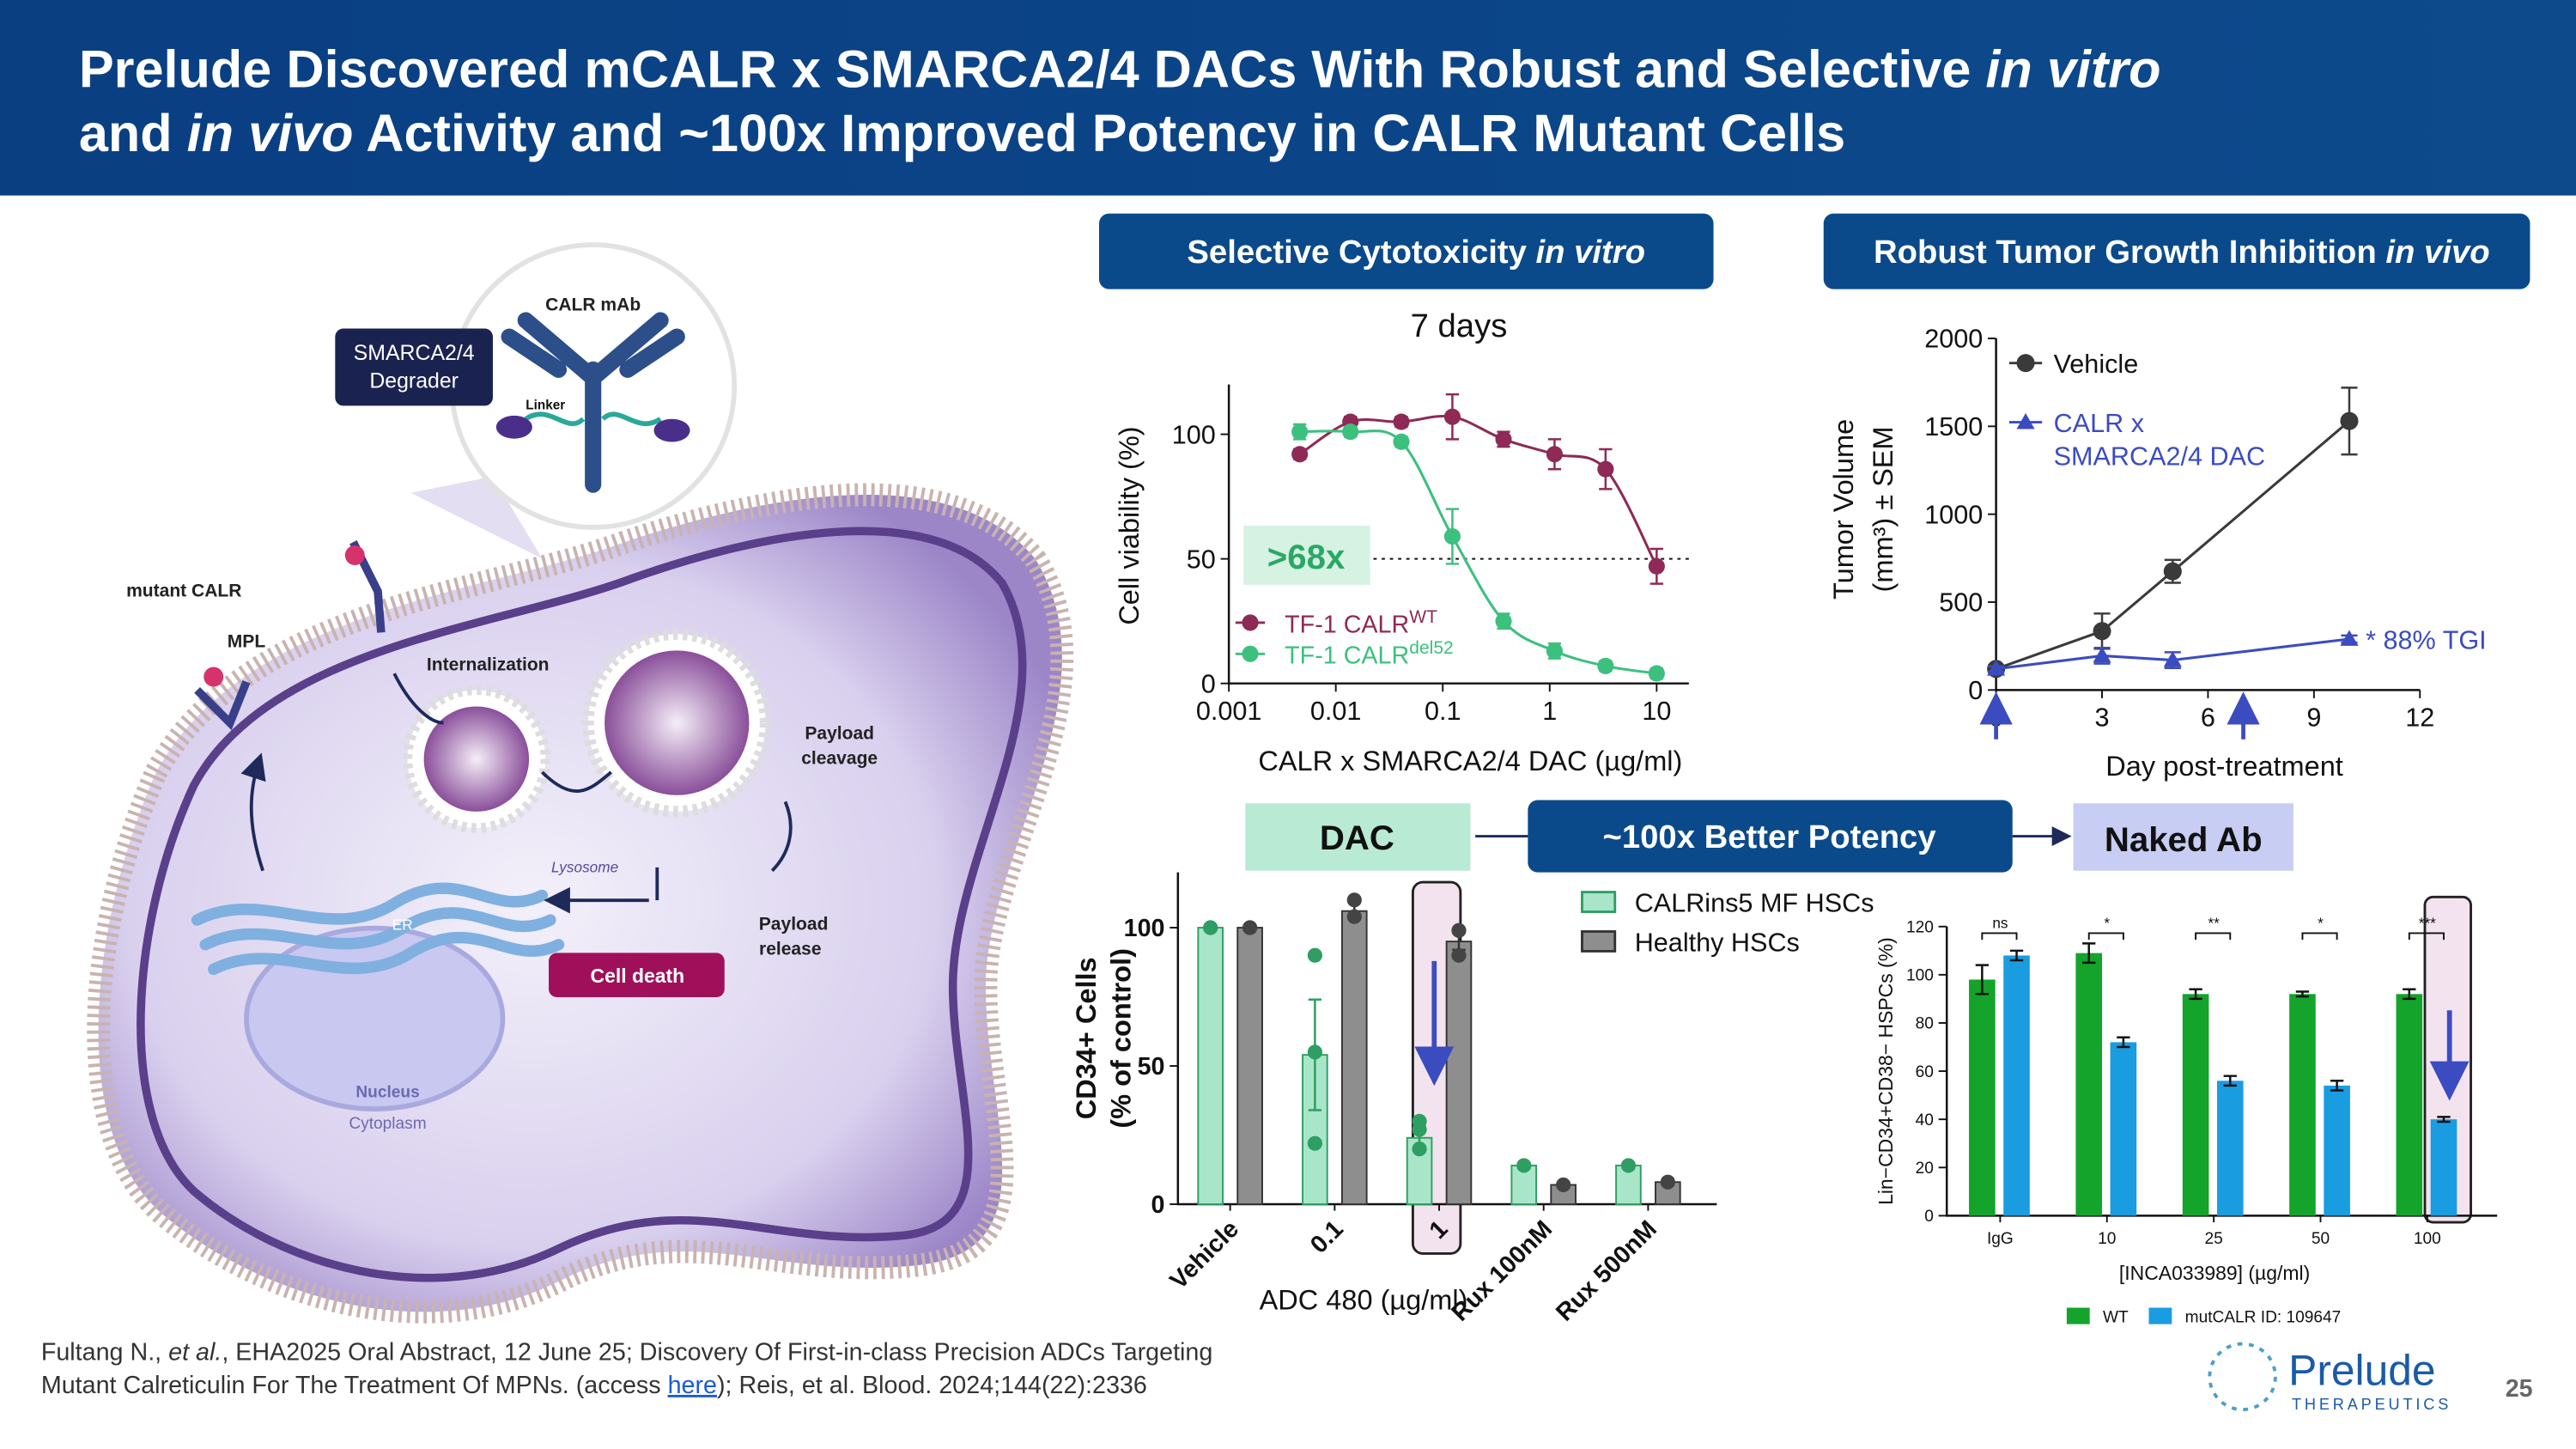 This screenshot has height=1449, width=2576. What do you see at coordinates (1120, 1038) in the screenshot?
I see `y-axis-label: (% of control)` at bounding box center [1120, 1038].